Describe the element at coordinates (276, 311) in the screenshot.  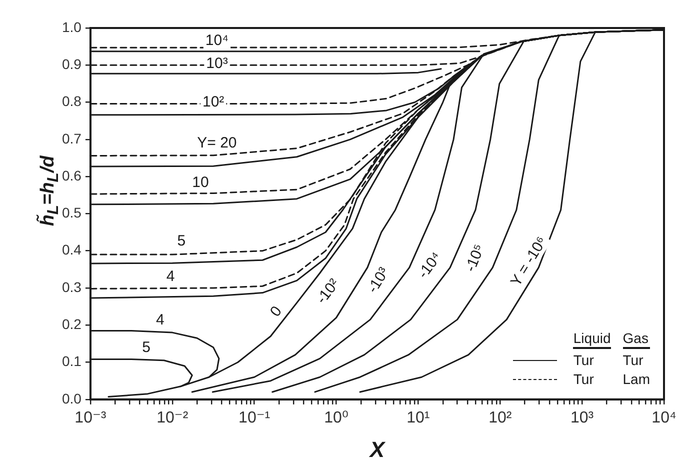
I see `annotation: 0` at that location.